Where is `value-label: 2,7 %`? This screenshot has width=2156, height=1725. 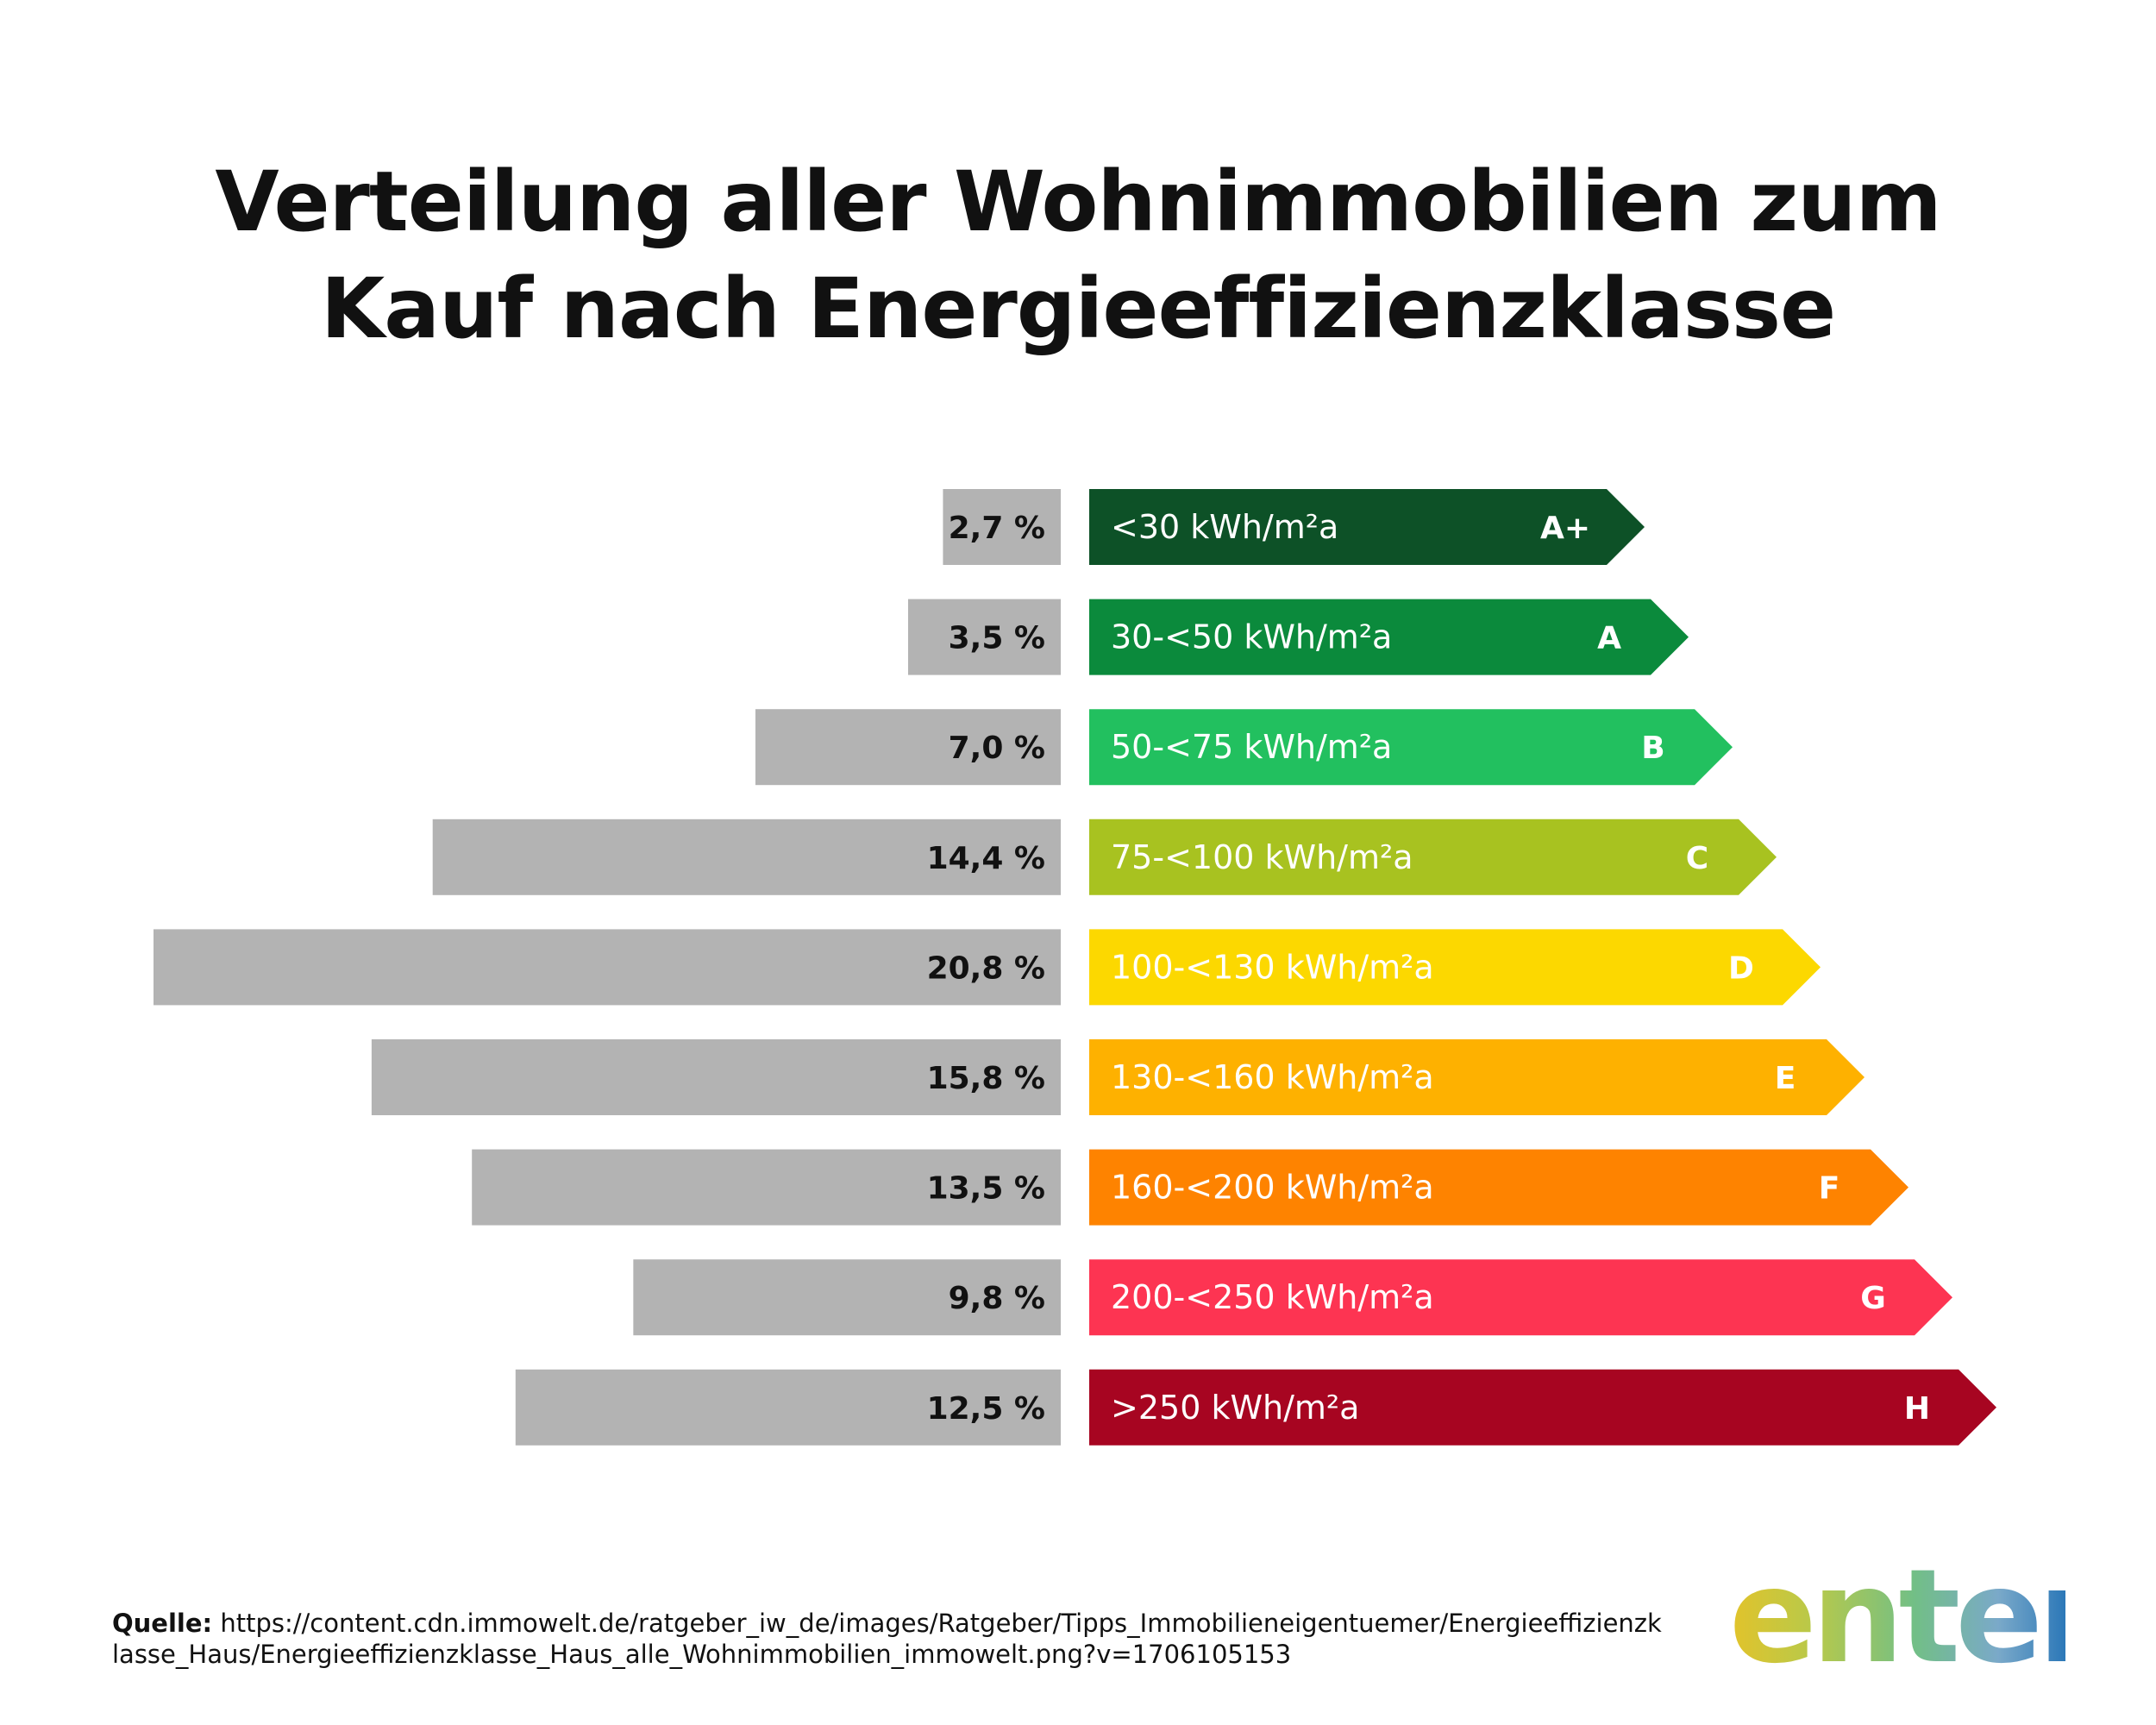
value-label: 2,7 % is located at coordinates (997, 529).